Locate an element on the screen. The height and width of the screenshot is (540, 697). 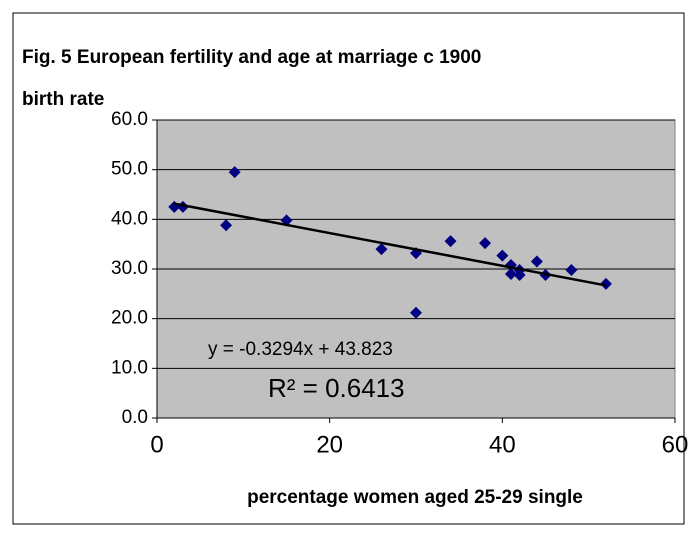
y-tick-label: 60.0 is located at coordinates (129, 119).